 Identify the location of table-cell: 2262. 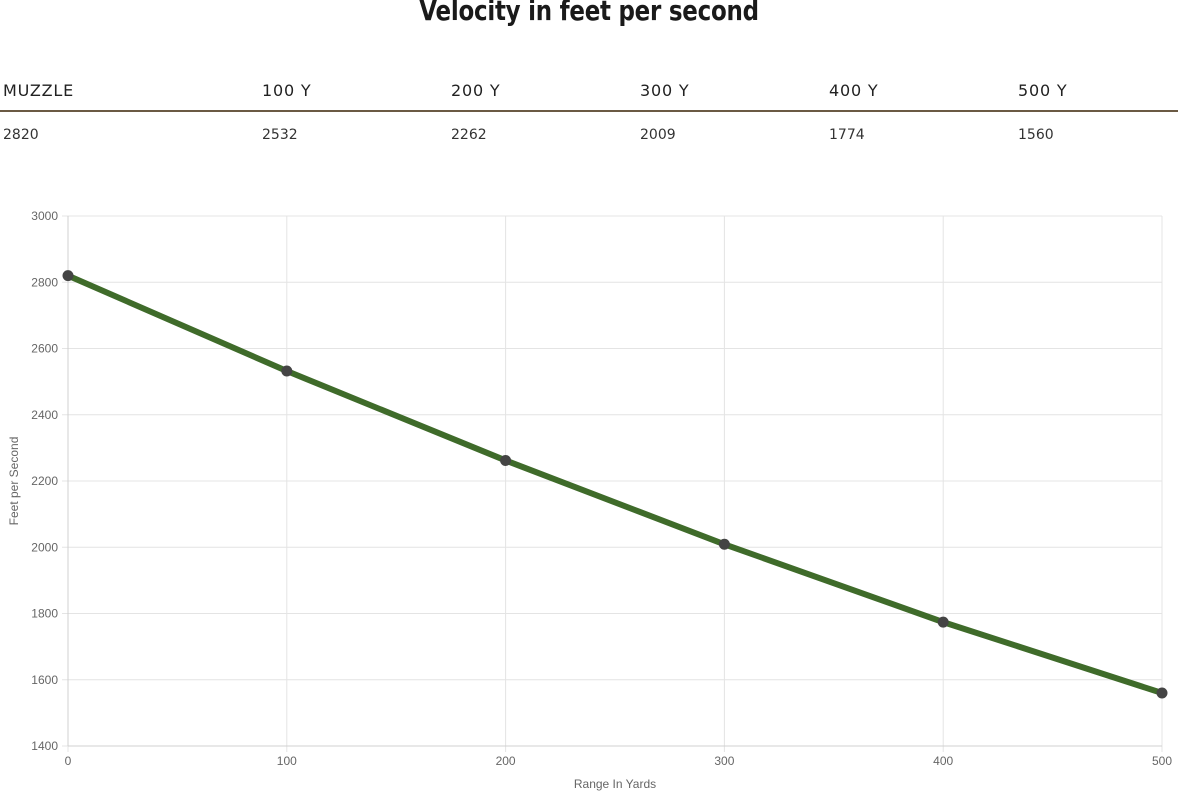
(469, 135).